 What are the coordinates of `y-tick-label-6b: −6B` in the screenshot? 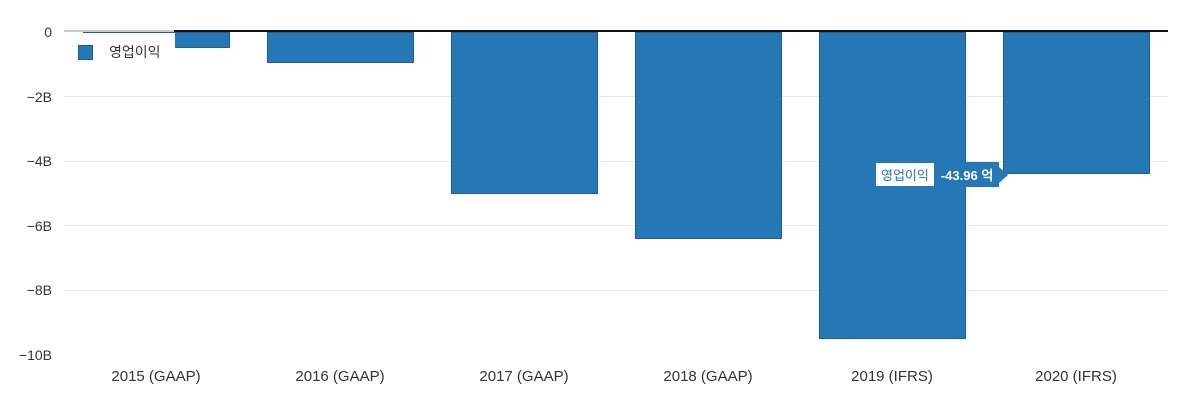 It's located at (39, 226).